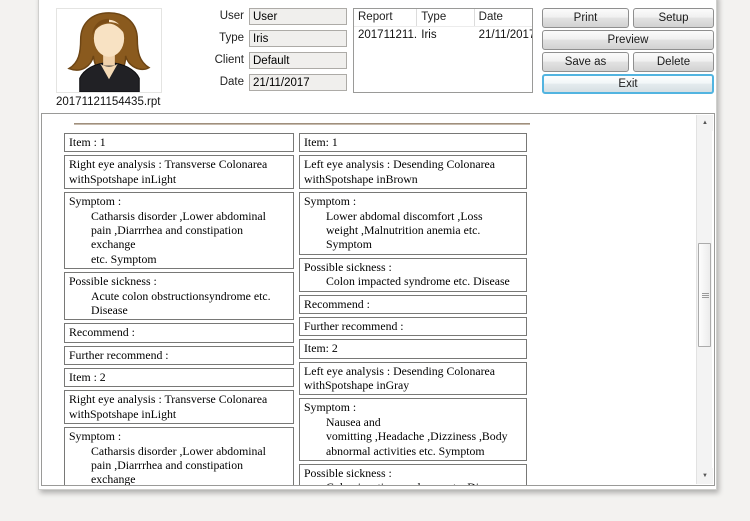 This screenshot has height=521, width=750. I want to click on client-label: Client, so click(229, 60).